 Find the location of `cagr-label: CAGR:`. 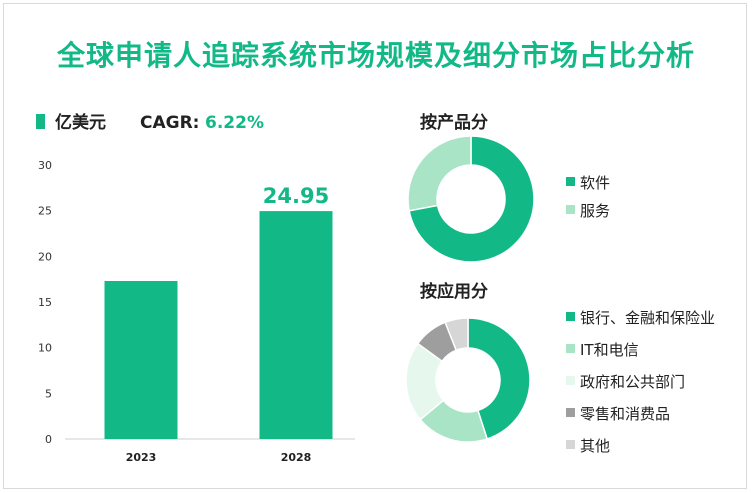

cagr-label: CAGR: is located at coordinates (169, 123).